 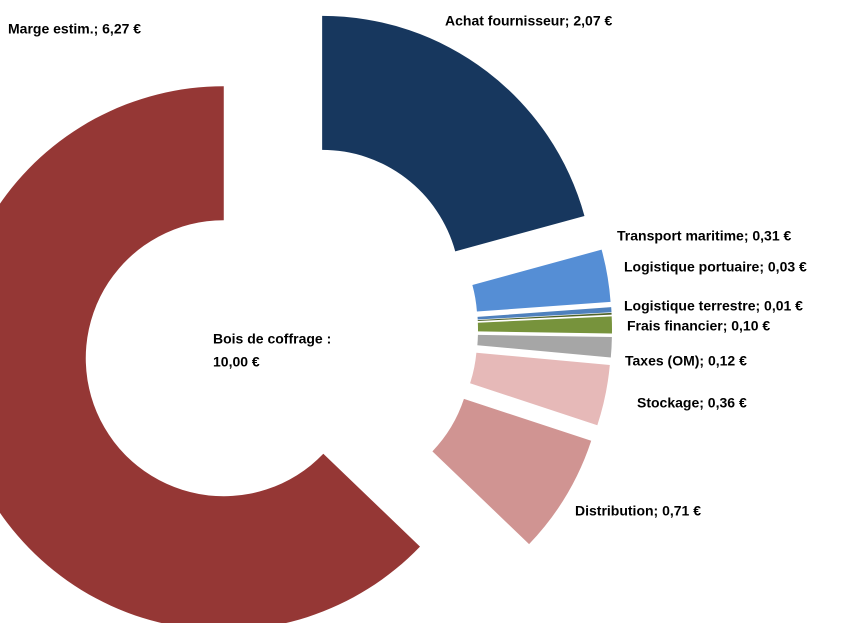 What do you see at coordinates (715, 267) in the screenshot?
I see `data-label: Logistique portuaire; 0,03 €` at bounding box center [715, 267].